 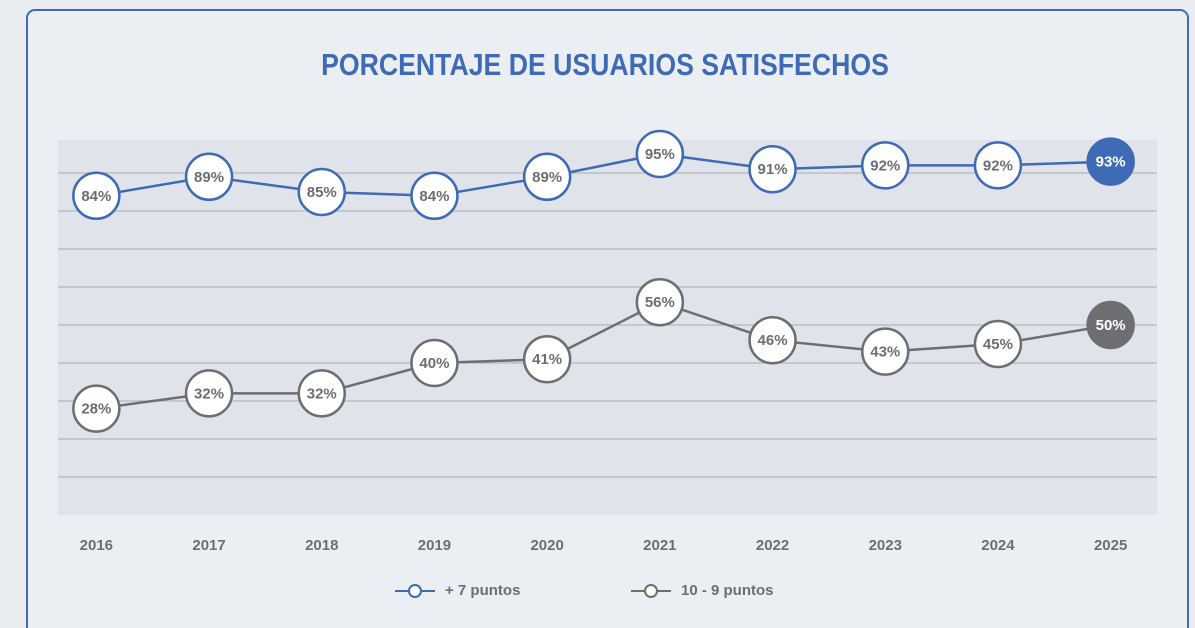 I want to click on data-label: 95%, so click(x=660, y=154).